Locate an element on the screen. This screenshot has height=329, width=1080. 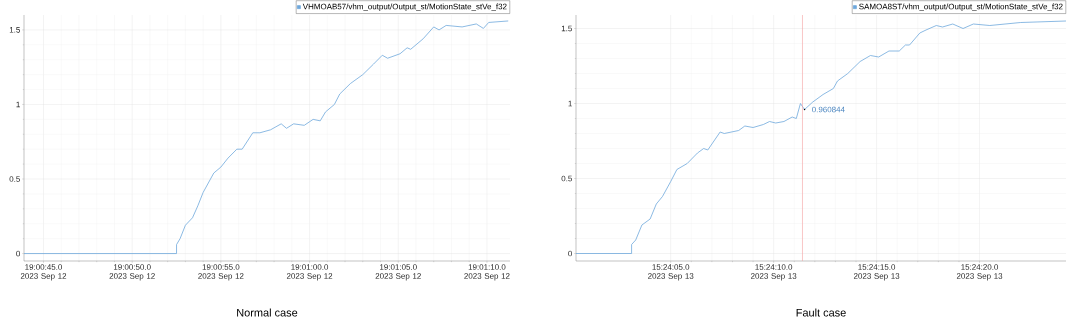
text: Fault case is located at coordinates (821, 312).